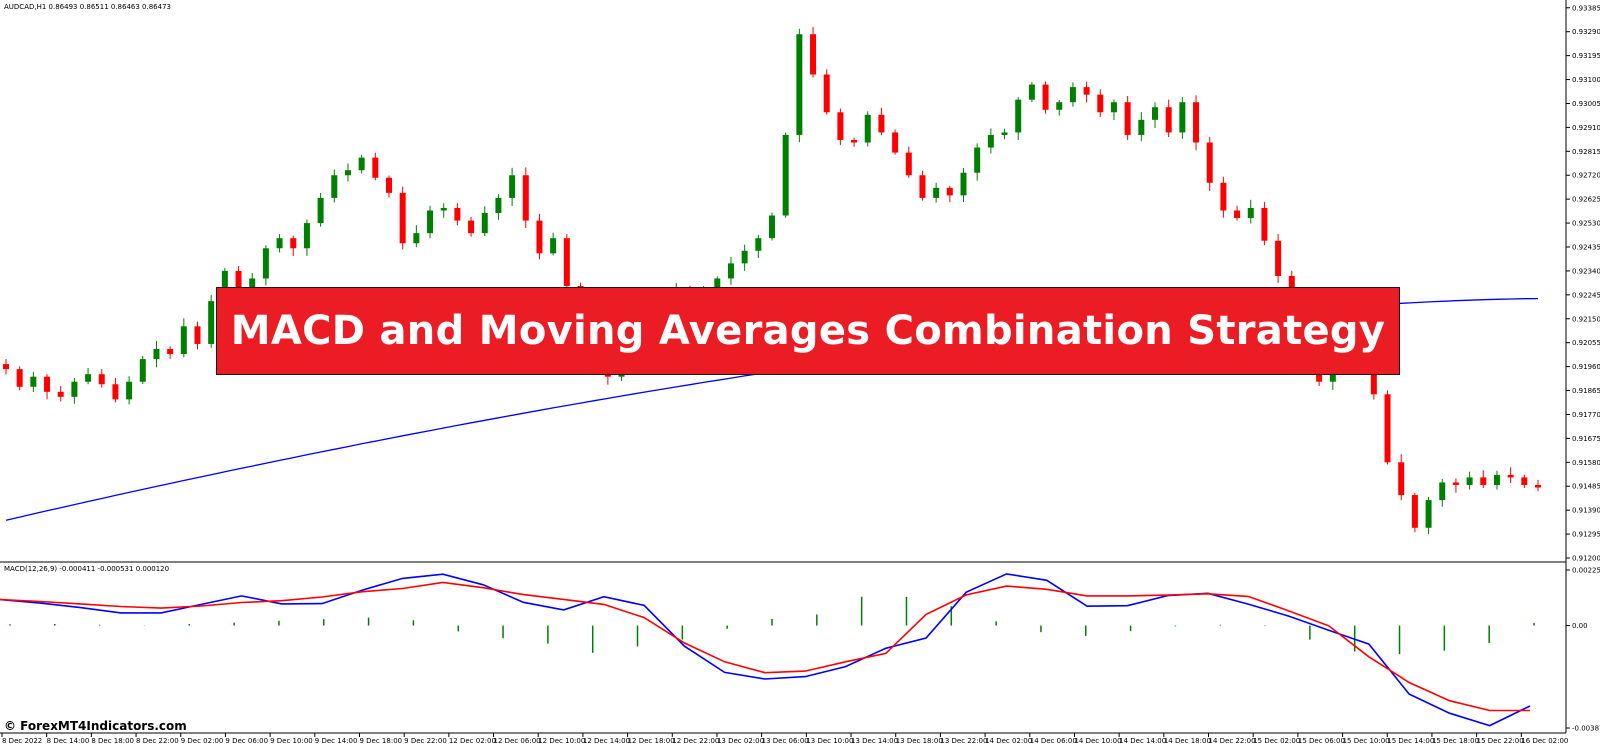  I want to click on price-tick-label: 0.92815, so click(1586, 152).